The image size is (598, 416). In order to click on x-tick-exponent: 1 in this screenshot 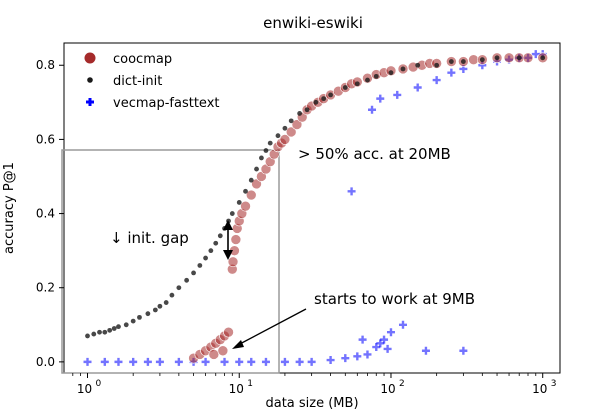, I will do `click(250, 384)`.